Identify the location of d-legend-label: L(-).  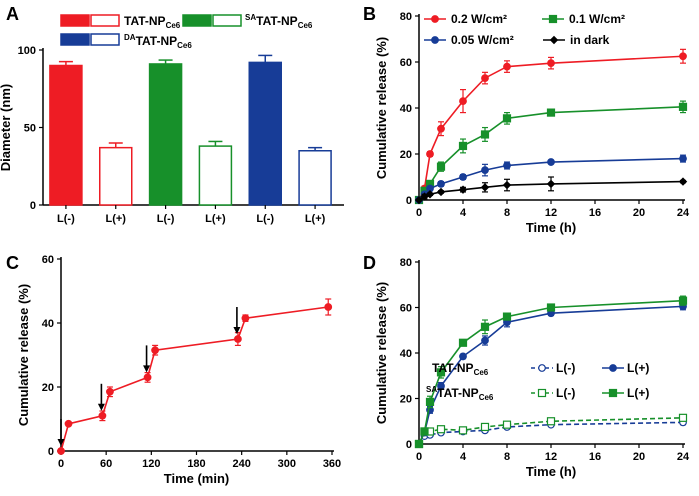
(565, 368).